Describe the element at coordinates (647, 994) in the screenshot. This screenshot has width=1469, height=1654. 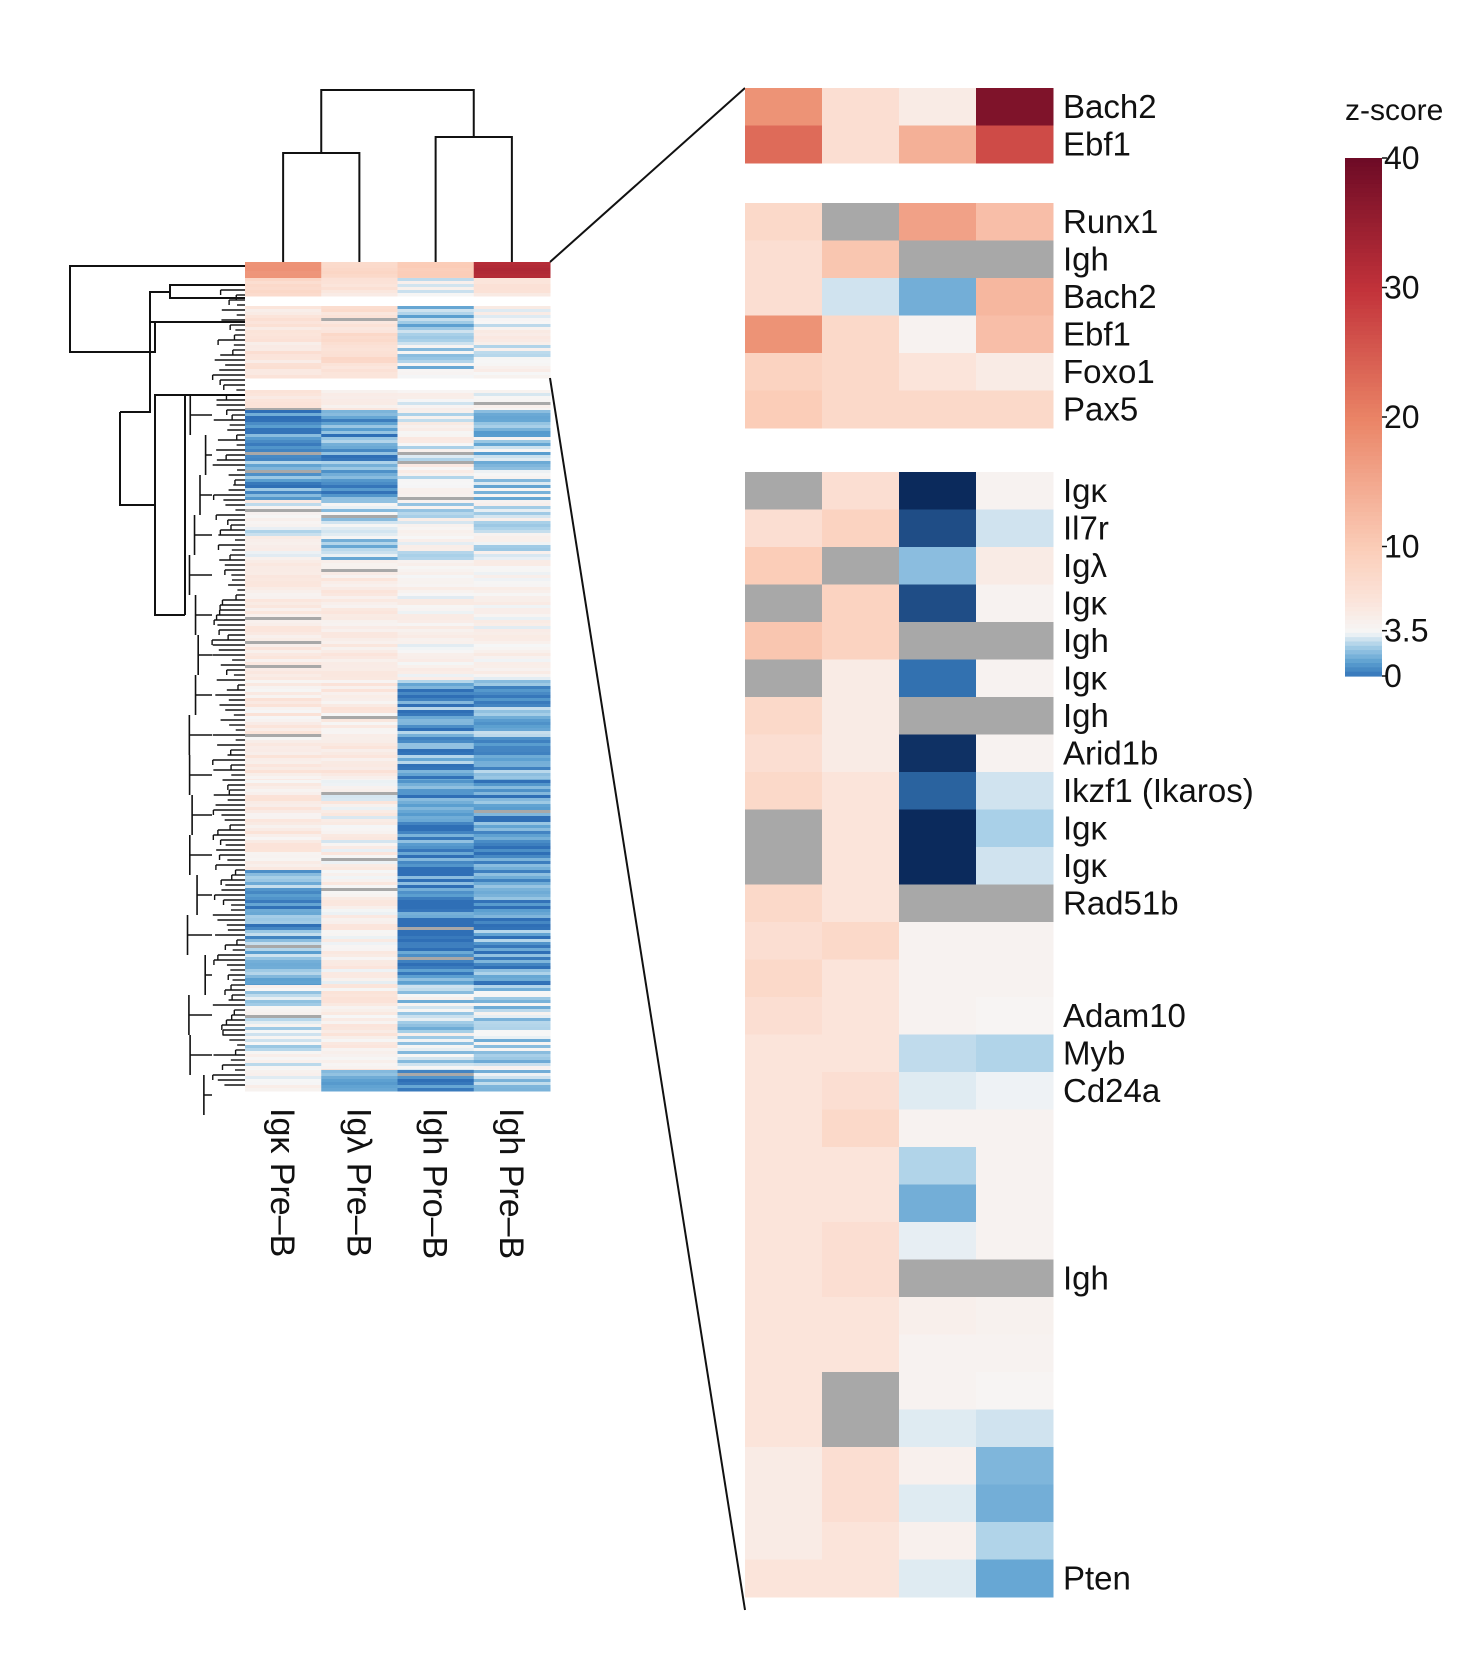
I see `zoom-line-bottom` at that location.